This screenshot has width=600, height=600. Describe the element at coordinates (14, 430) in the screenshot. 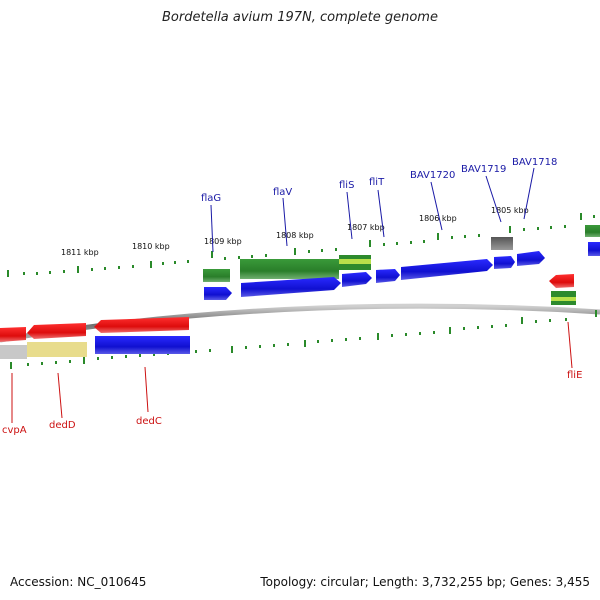

I see `gene-label-cvpA: cvpA` at that location.